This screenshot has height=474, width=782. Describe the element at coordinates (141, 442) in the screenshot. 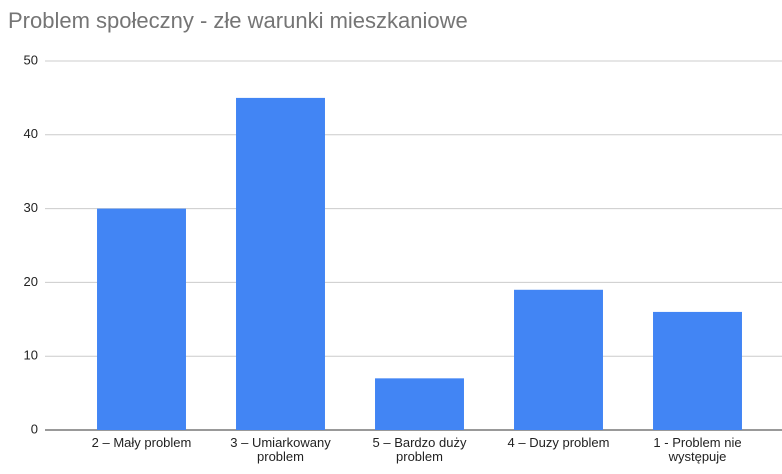

I see `x-tick-label: 2 – Mały problem` at that location.